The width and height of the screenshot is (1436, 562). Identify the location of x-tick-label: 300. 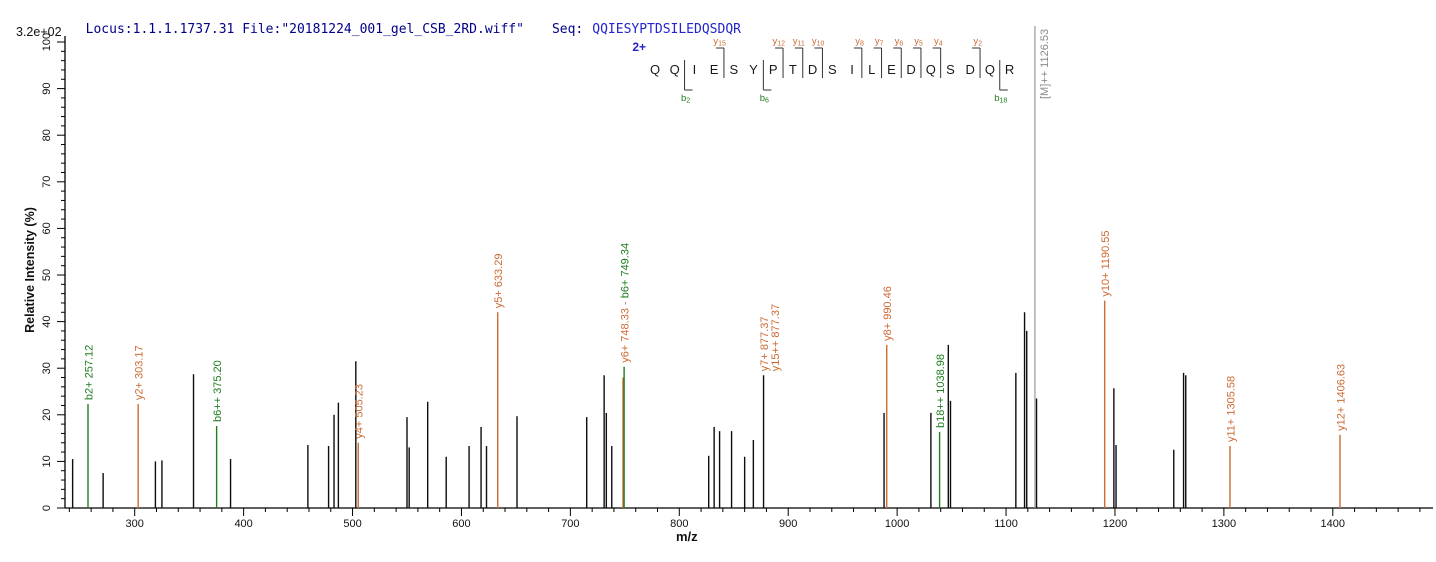
(135, 524).